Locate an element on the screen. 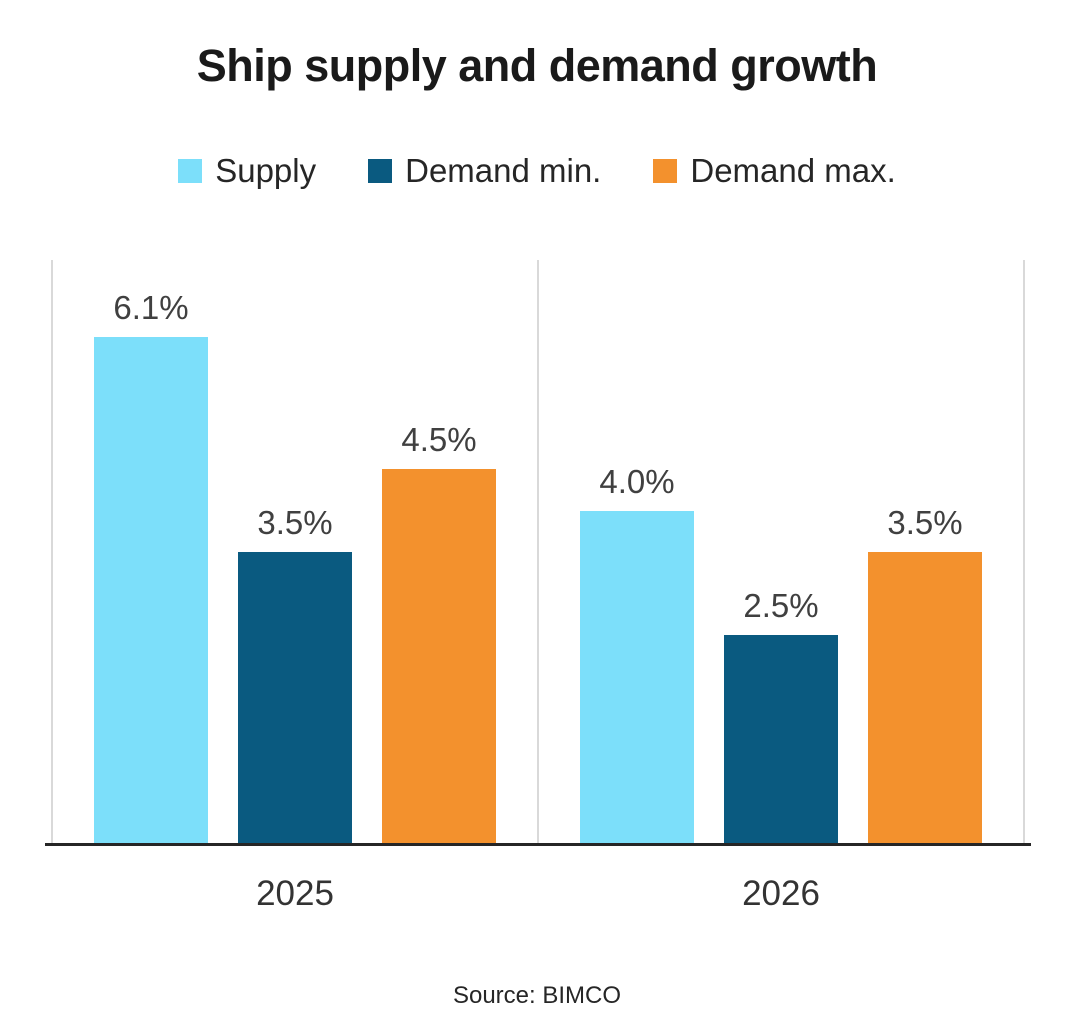 This screenshot has height=1024, width=1074. value-label: 4.5% is located at coordinates (439, 439).